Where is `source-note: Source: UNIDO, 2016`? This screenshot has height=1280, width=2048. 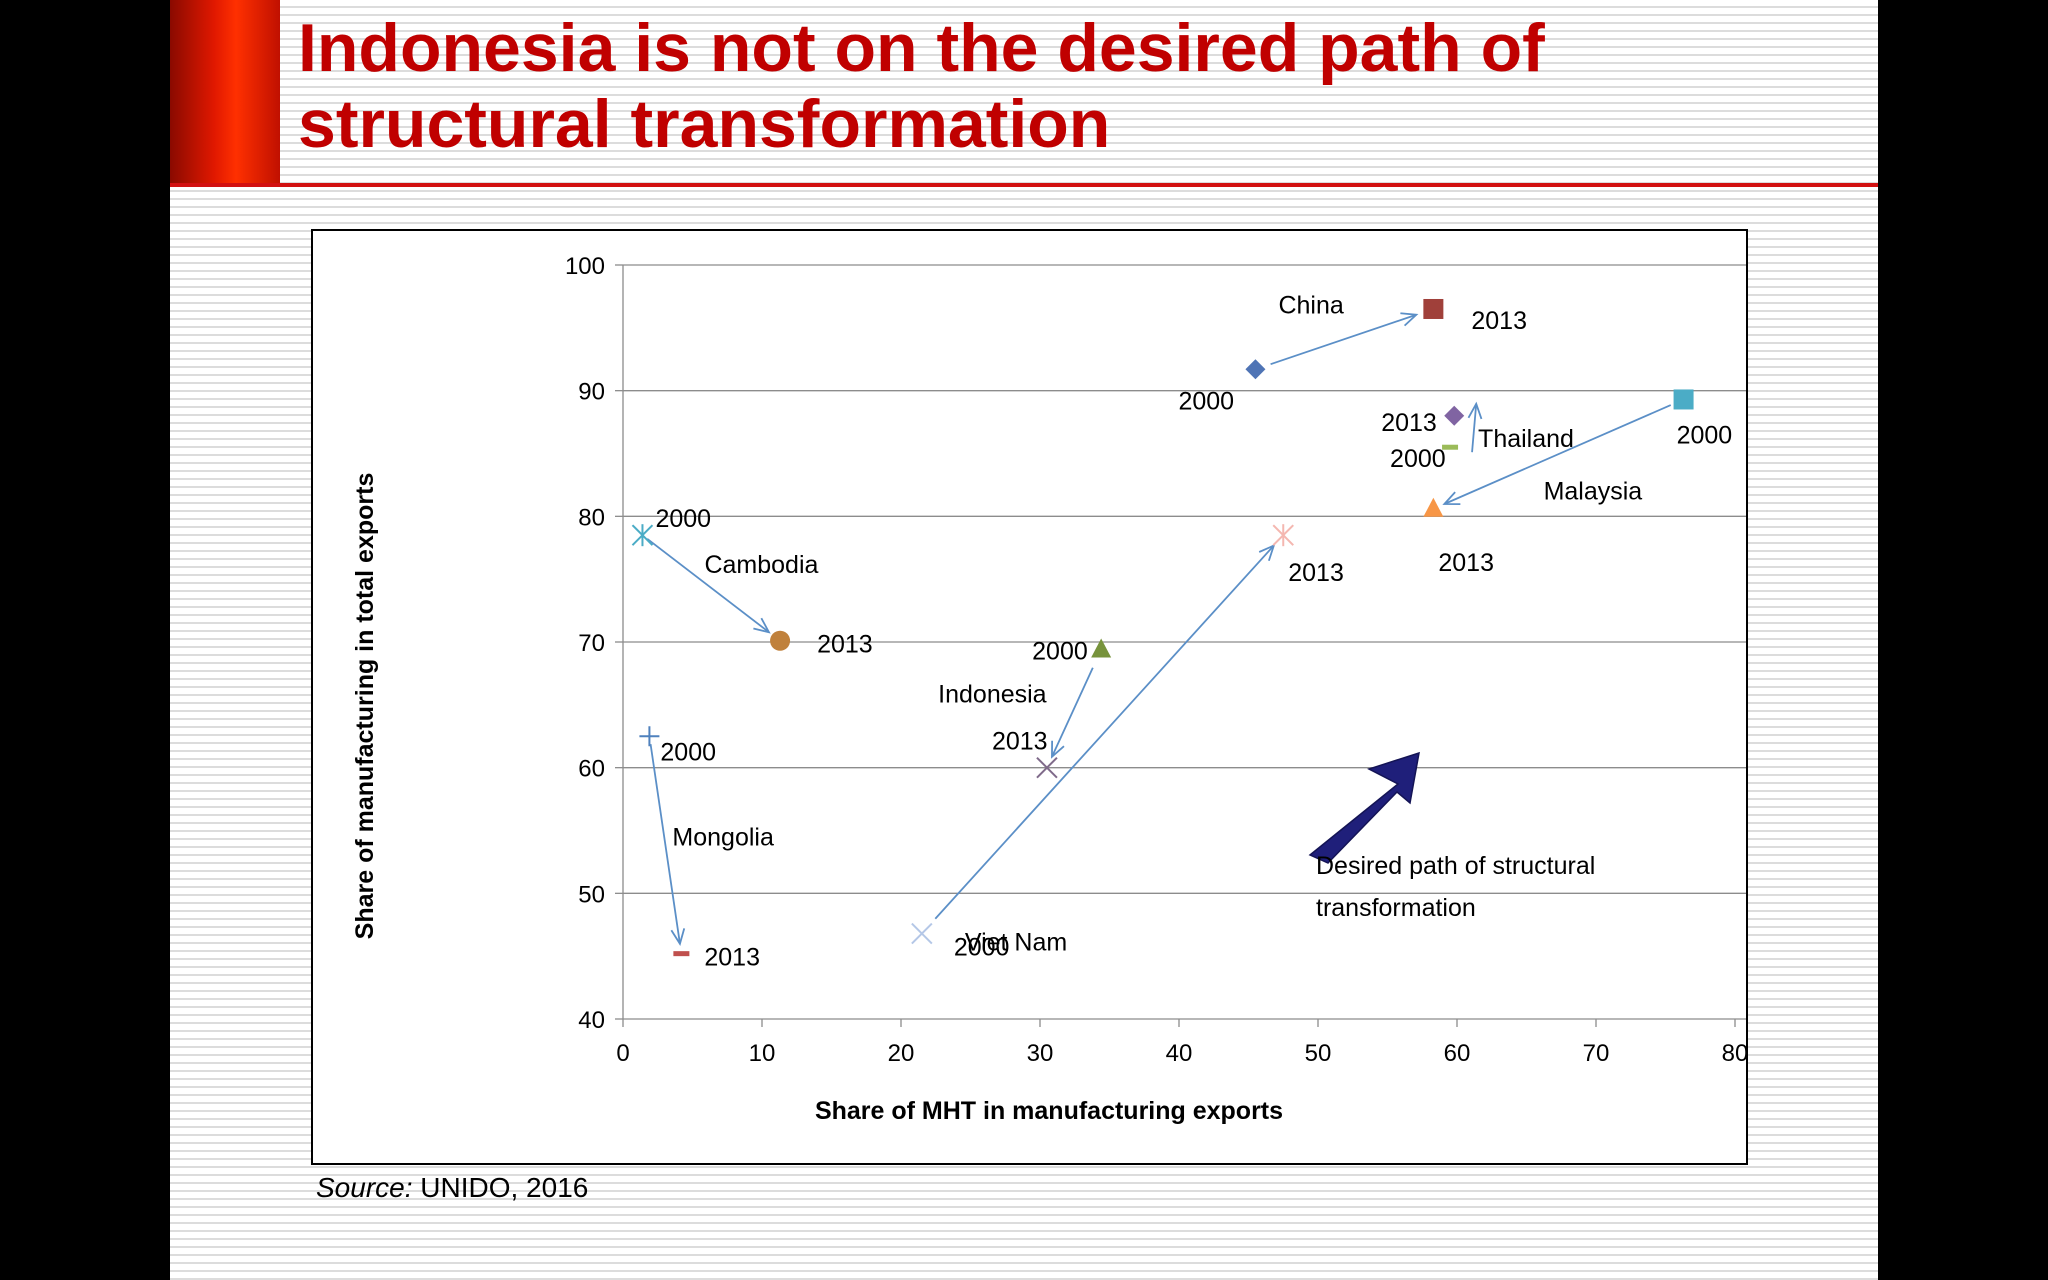
source-note: Source: UNIDO, 2016 is located at coordinates (452, 1188).